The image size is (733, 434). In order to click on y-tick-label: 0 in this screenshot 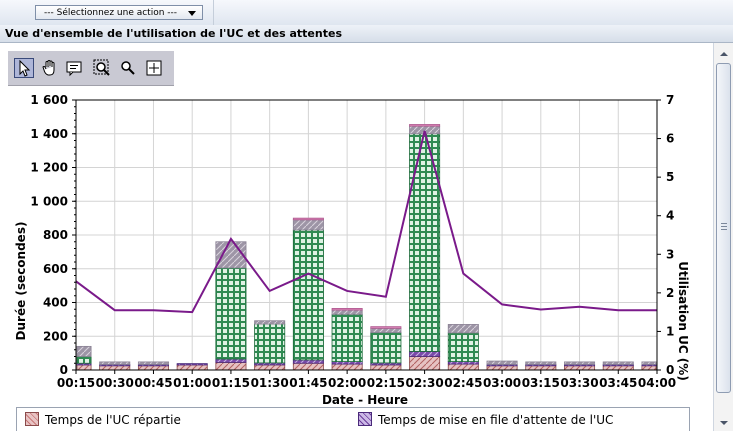, I will do `click(64, 370)`.